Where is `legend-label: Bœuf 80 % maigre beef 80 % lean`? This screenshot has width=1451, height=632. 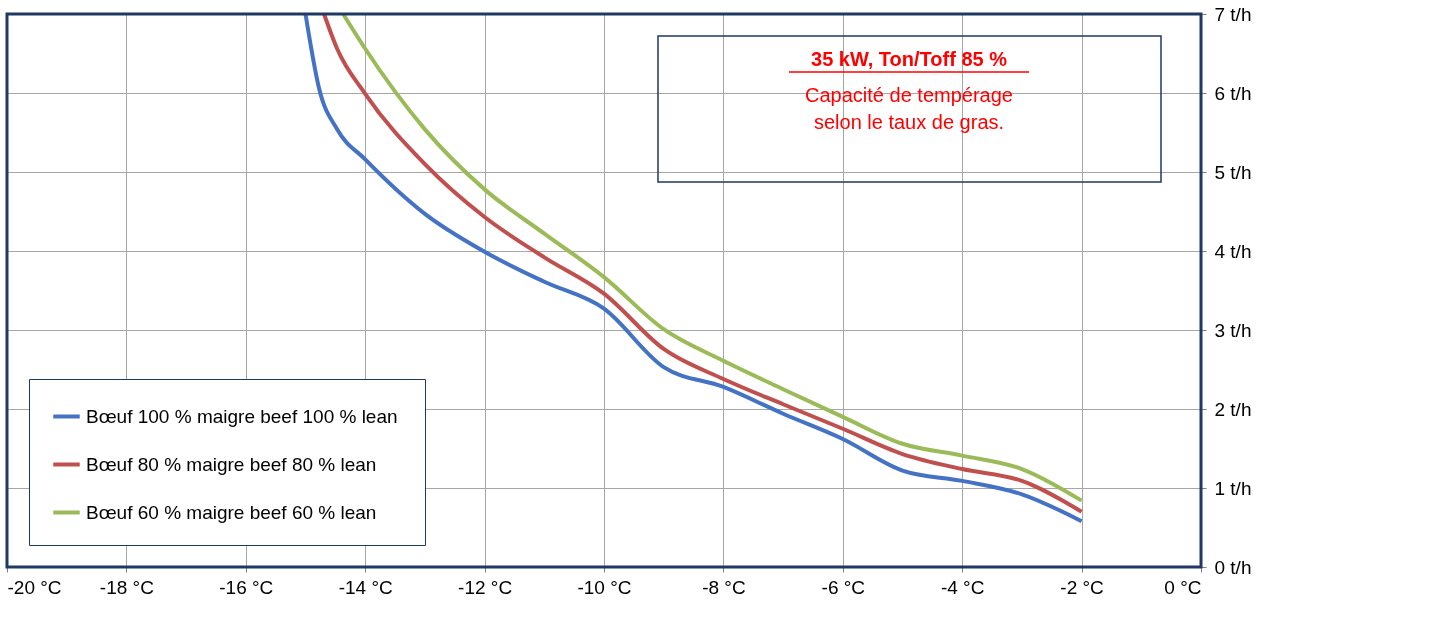
legend-label: Bœuf 80 % maigre beef 80 % lean is located at coordinates (231, 464).